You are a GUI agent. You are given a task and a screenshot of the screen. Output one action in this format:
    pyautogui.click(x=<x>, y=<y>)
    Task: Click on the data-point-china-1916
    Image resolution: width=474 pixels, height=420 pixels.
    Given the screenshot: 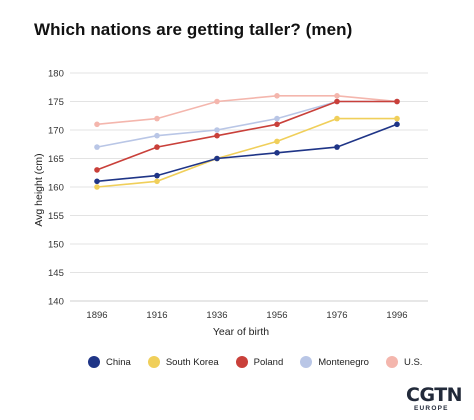 What is the action you would take?
    pyautogui.click(x=157, y=175)
    